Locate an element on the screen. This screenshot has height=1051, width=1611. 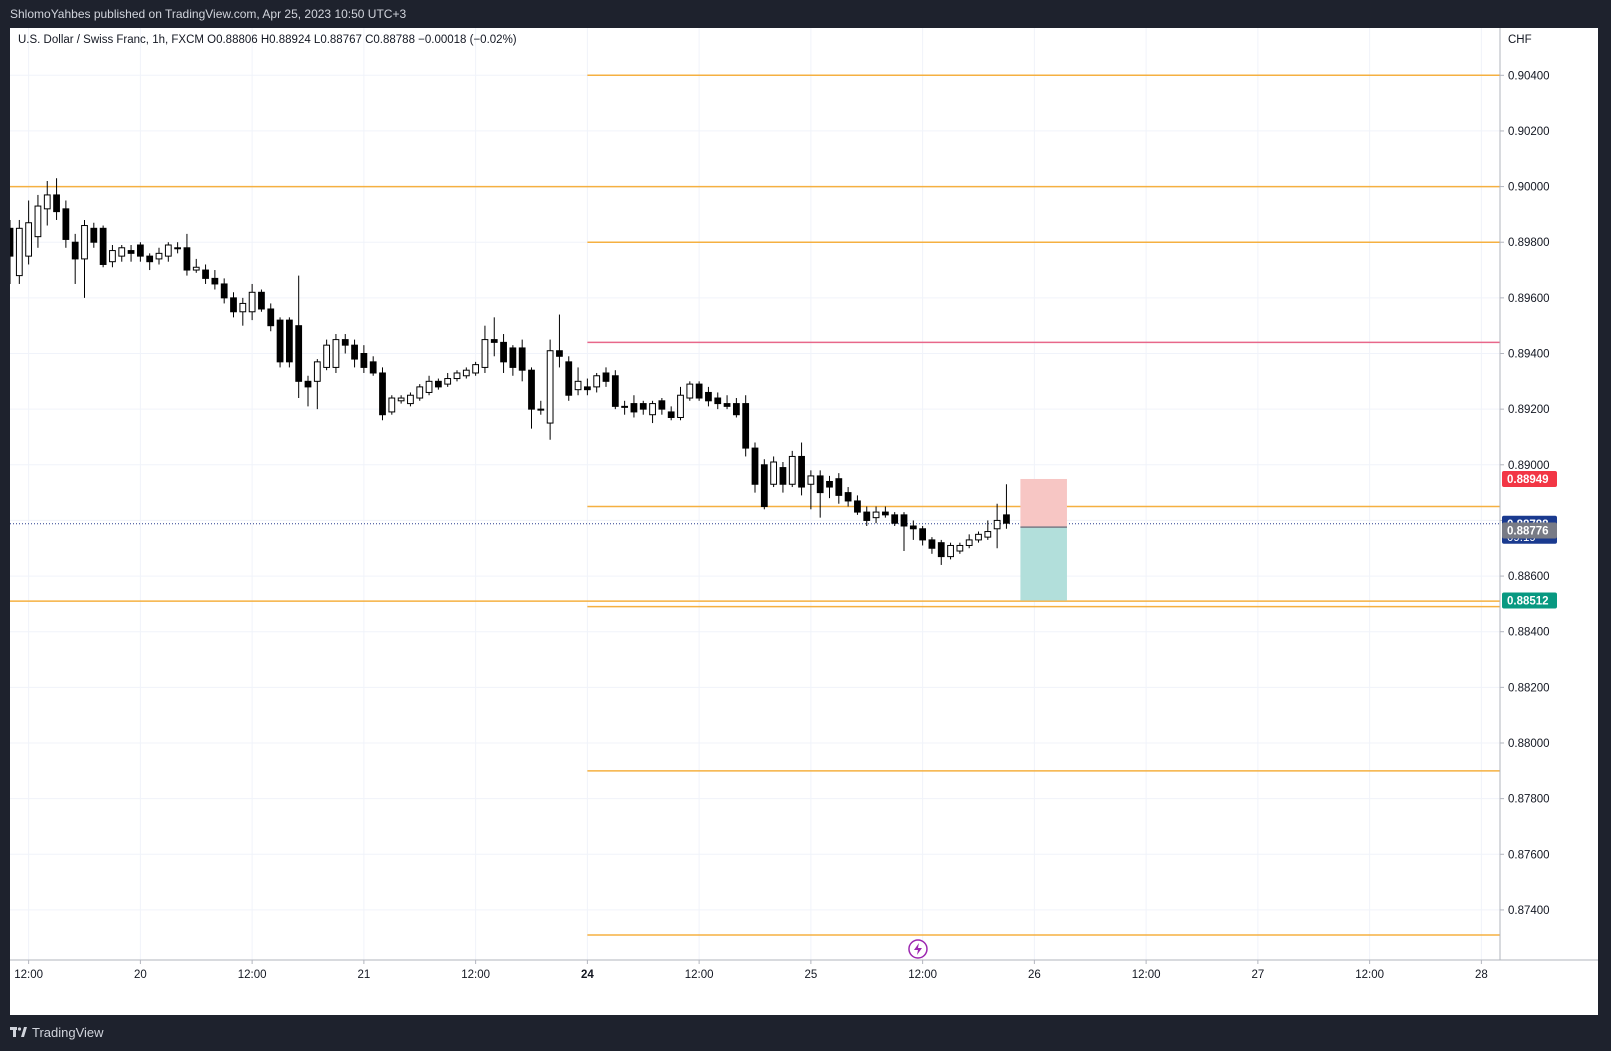
price-tick-label: 0.88400 is located at coordinates (1529, 633).